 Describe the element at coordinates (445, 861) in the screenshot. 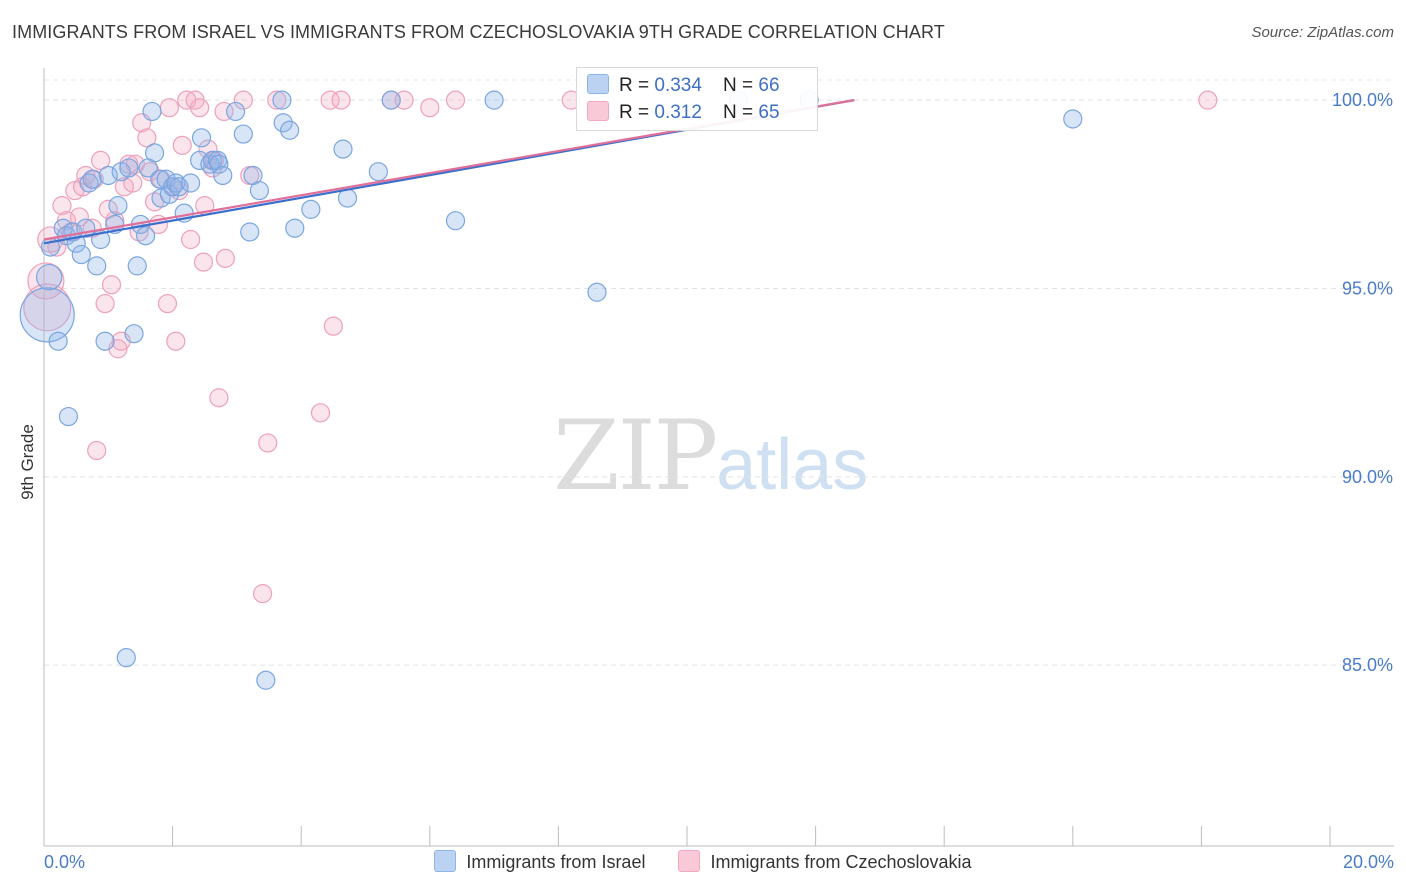

I see `israel-legend-swatch` at that location.